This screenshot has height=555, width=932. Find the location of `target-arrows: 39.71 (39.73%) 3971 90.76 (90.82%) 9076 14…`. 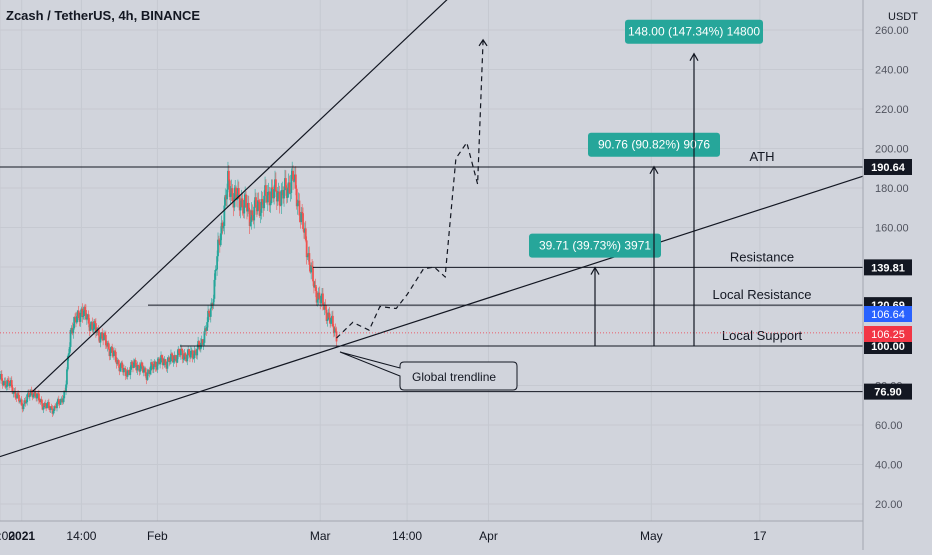

target-arrows: 39.71 (39.73%) 3971 90.76 (90.82%) 9076 14… is located at coordinates (646, 182).